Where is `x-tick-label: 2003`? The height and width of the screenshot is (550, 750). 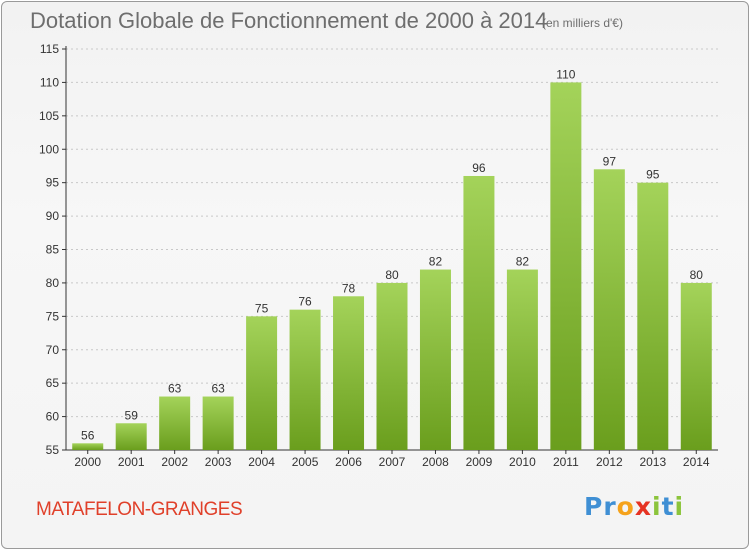
x-tick-label: 2003 is located at coordinates (218, 462).